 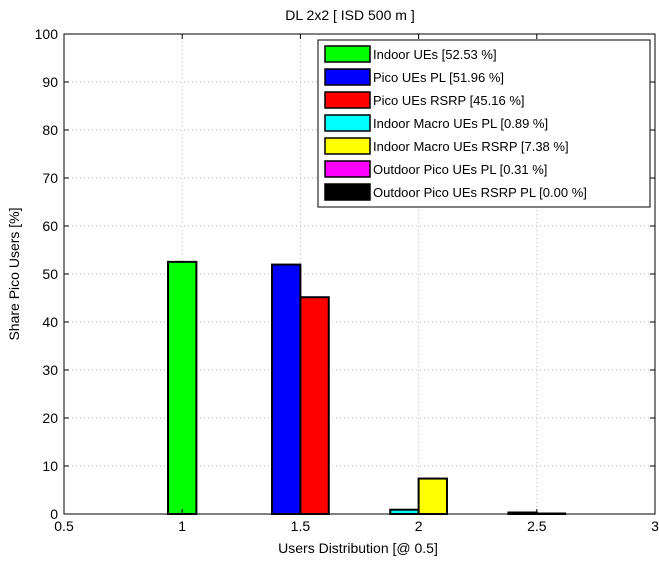 What do you see at coordinates (64, 526) in the screenshot?
I see `x-tick-label: 0.5` at bounding box center [64, 526].